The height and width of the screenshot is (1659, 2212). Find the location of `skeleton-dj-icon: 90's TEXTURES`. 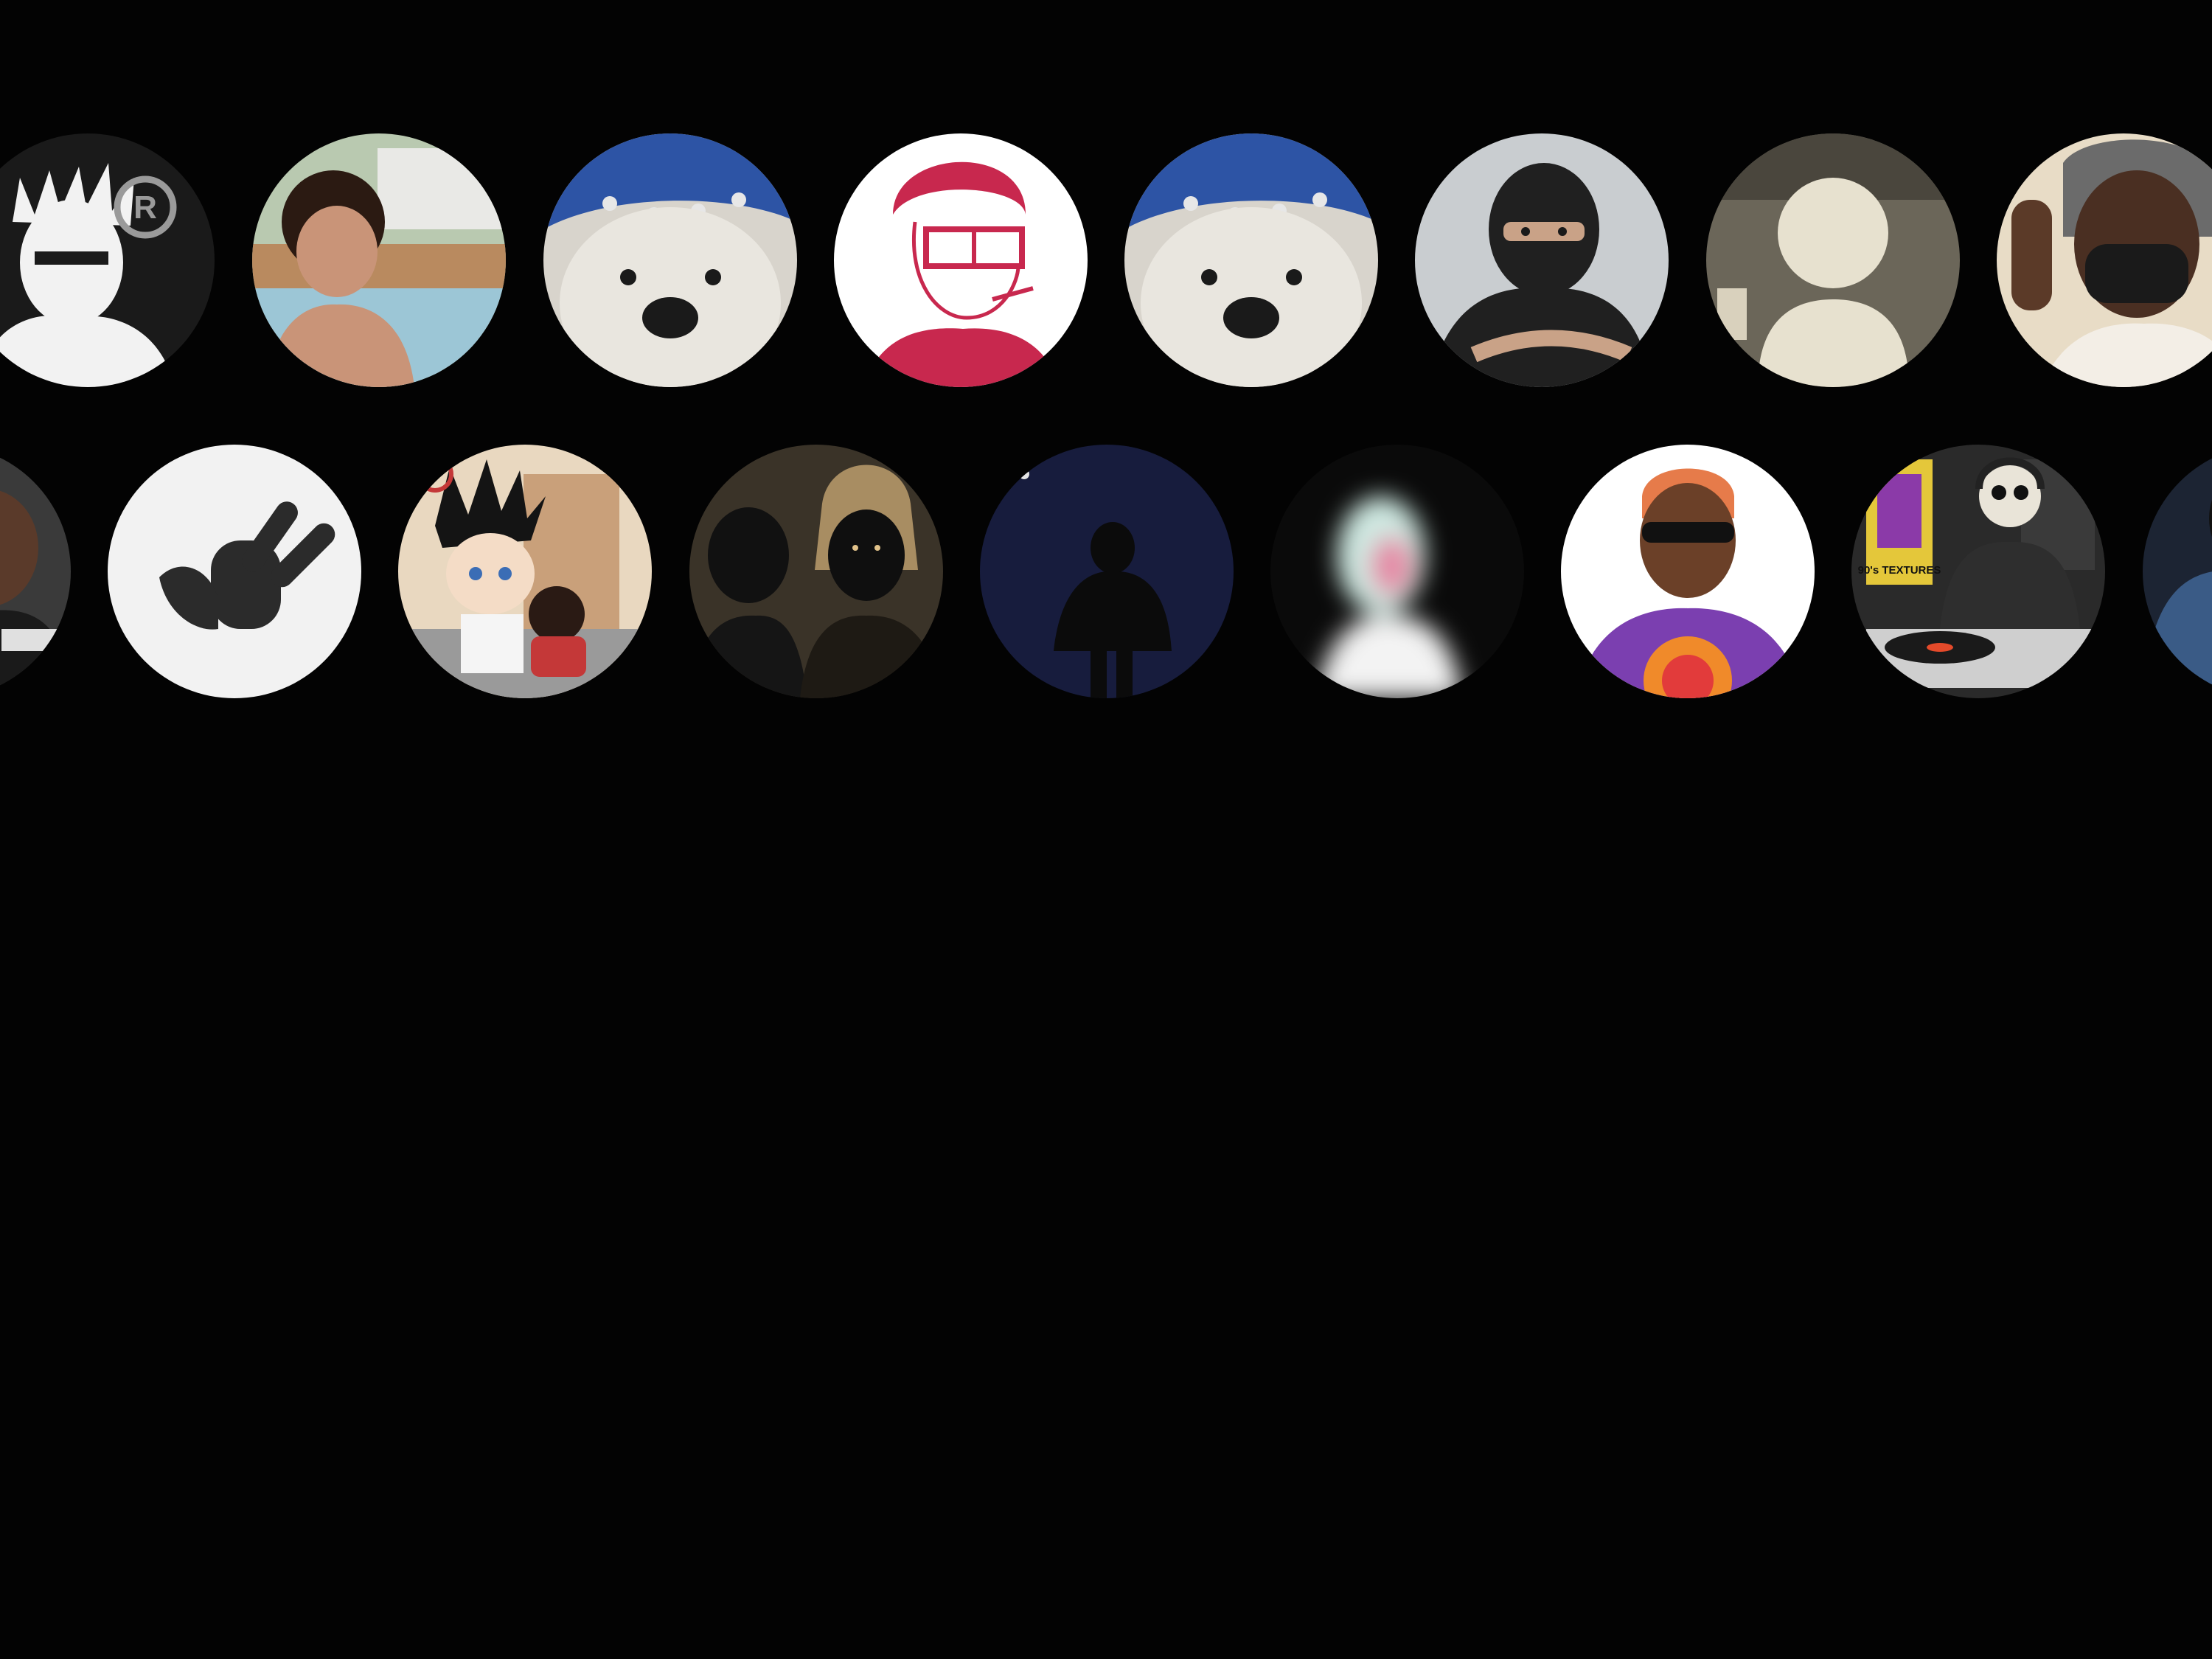

skeleton-dj-icon: 90's TEXTURES is located at coordinates (1978, 571).